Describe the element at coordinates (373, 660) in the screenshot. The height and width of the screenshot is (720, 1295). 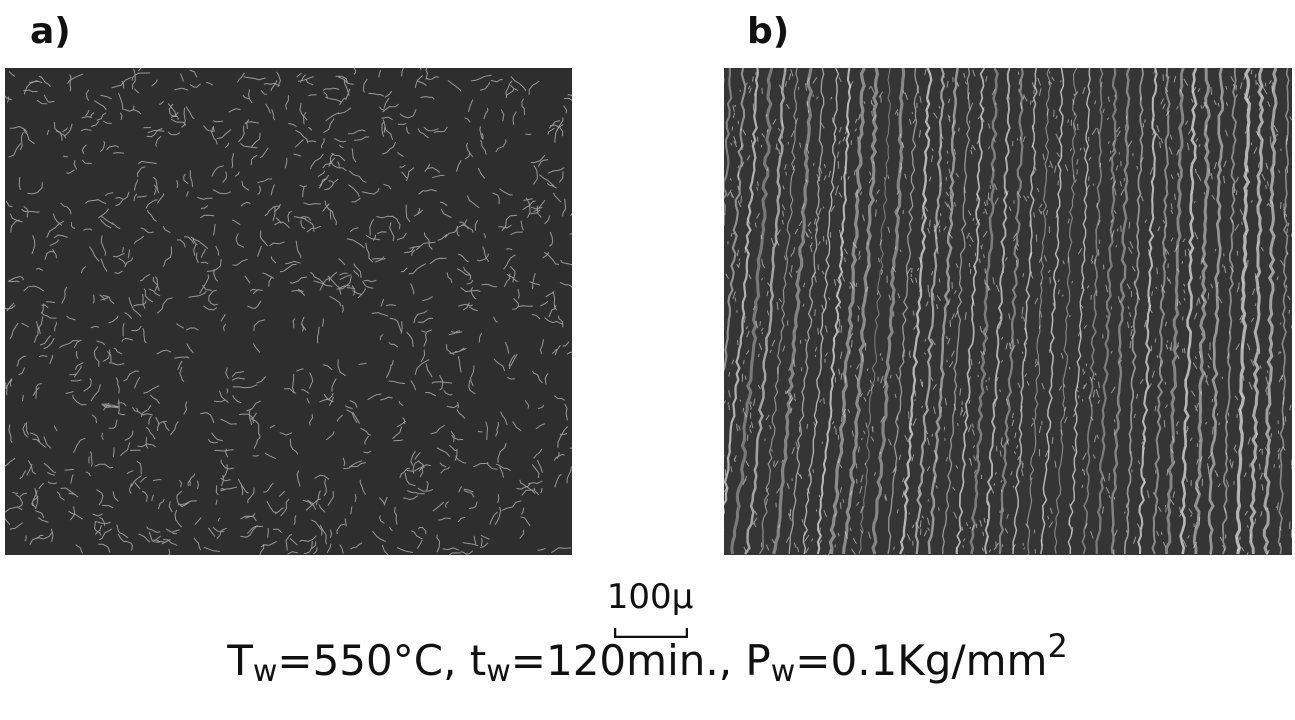
I see `caption-temp-value: =550°C,` at that location.